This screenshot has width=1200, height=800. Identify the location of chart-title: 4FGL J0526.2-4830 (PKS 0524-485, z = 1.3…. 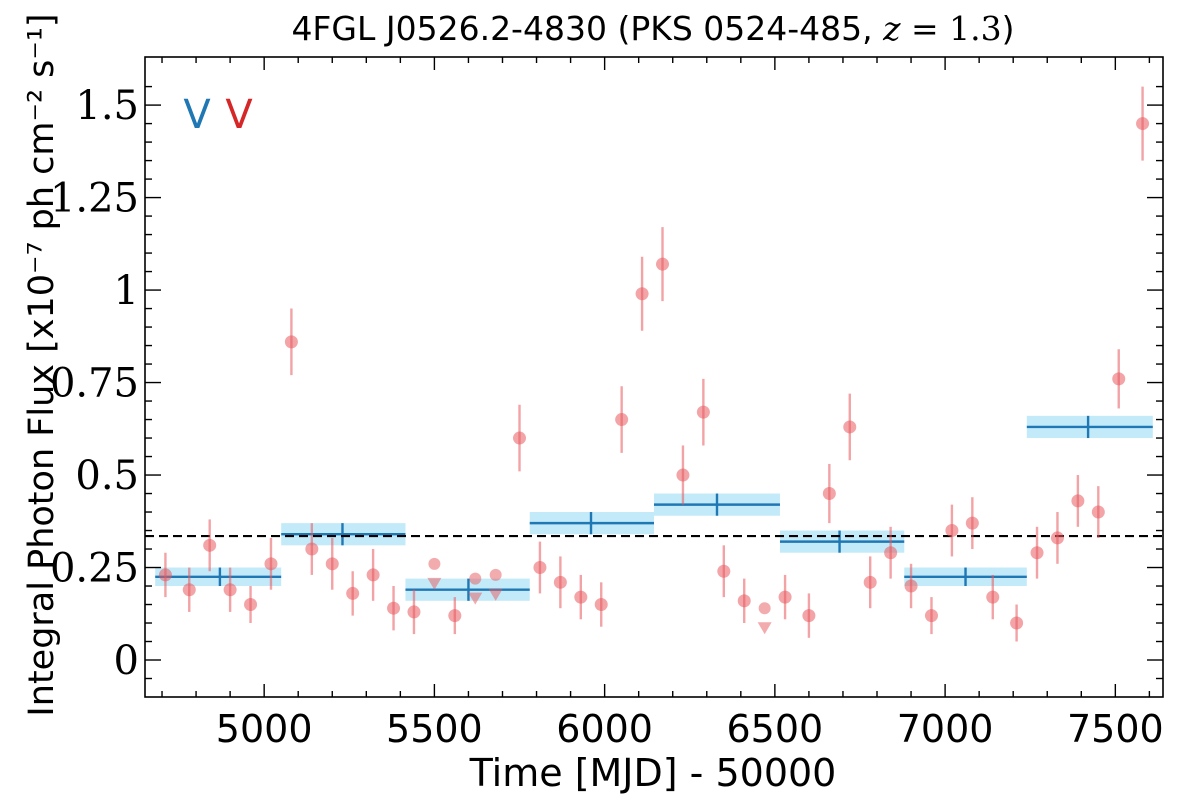
(652, 28).